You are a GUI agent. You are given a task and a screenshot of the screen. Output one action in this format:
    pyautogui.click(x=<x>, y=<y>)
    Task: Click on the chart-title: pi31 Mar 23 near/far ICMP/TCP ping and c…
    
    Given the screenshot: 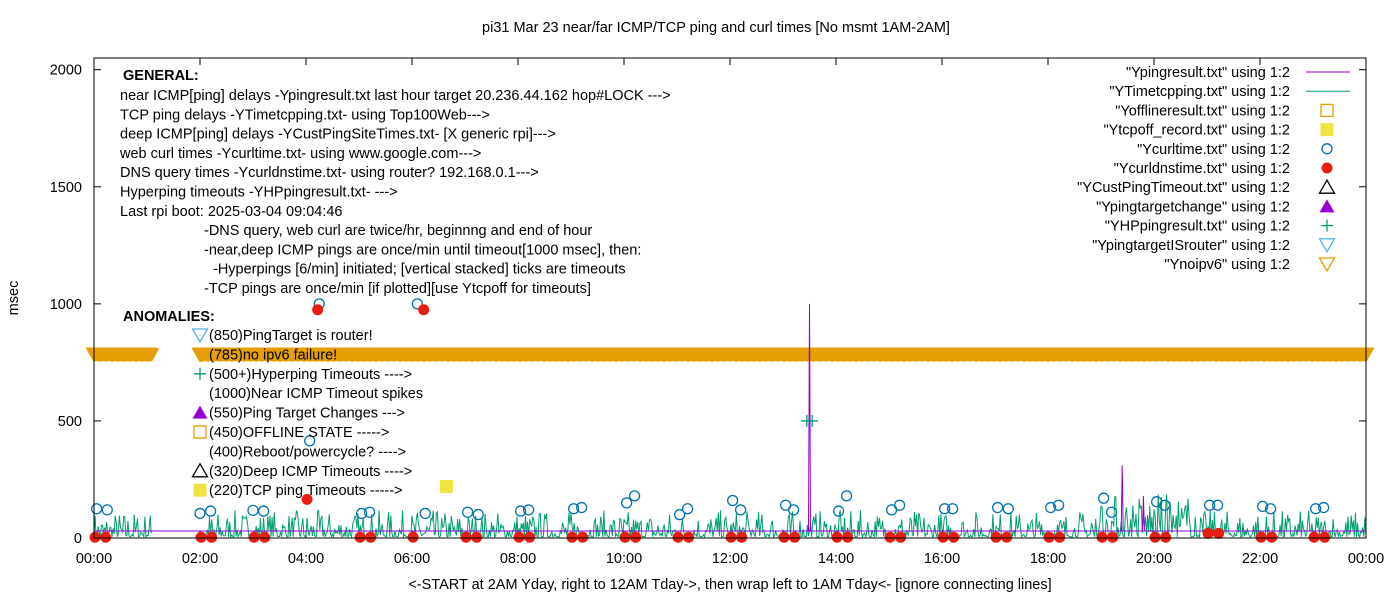 What is the action you would take?
    pyautogui.click(x=716, y=28)
    